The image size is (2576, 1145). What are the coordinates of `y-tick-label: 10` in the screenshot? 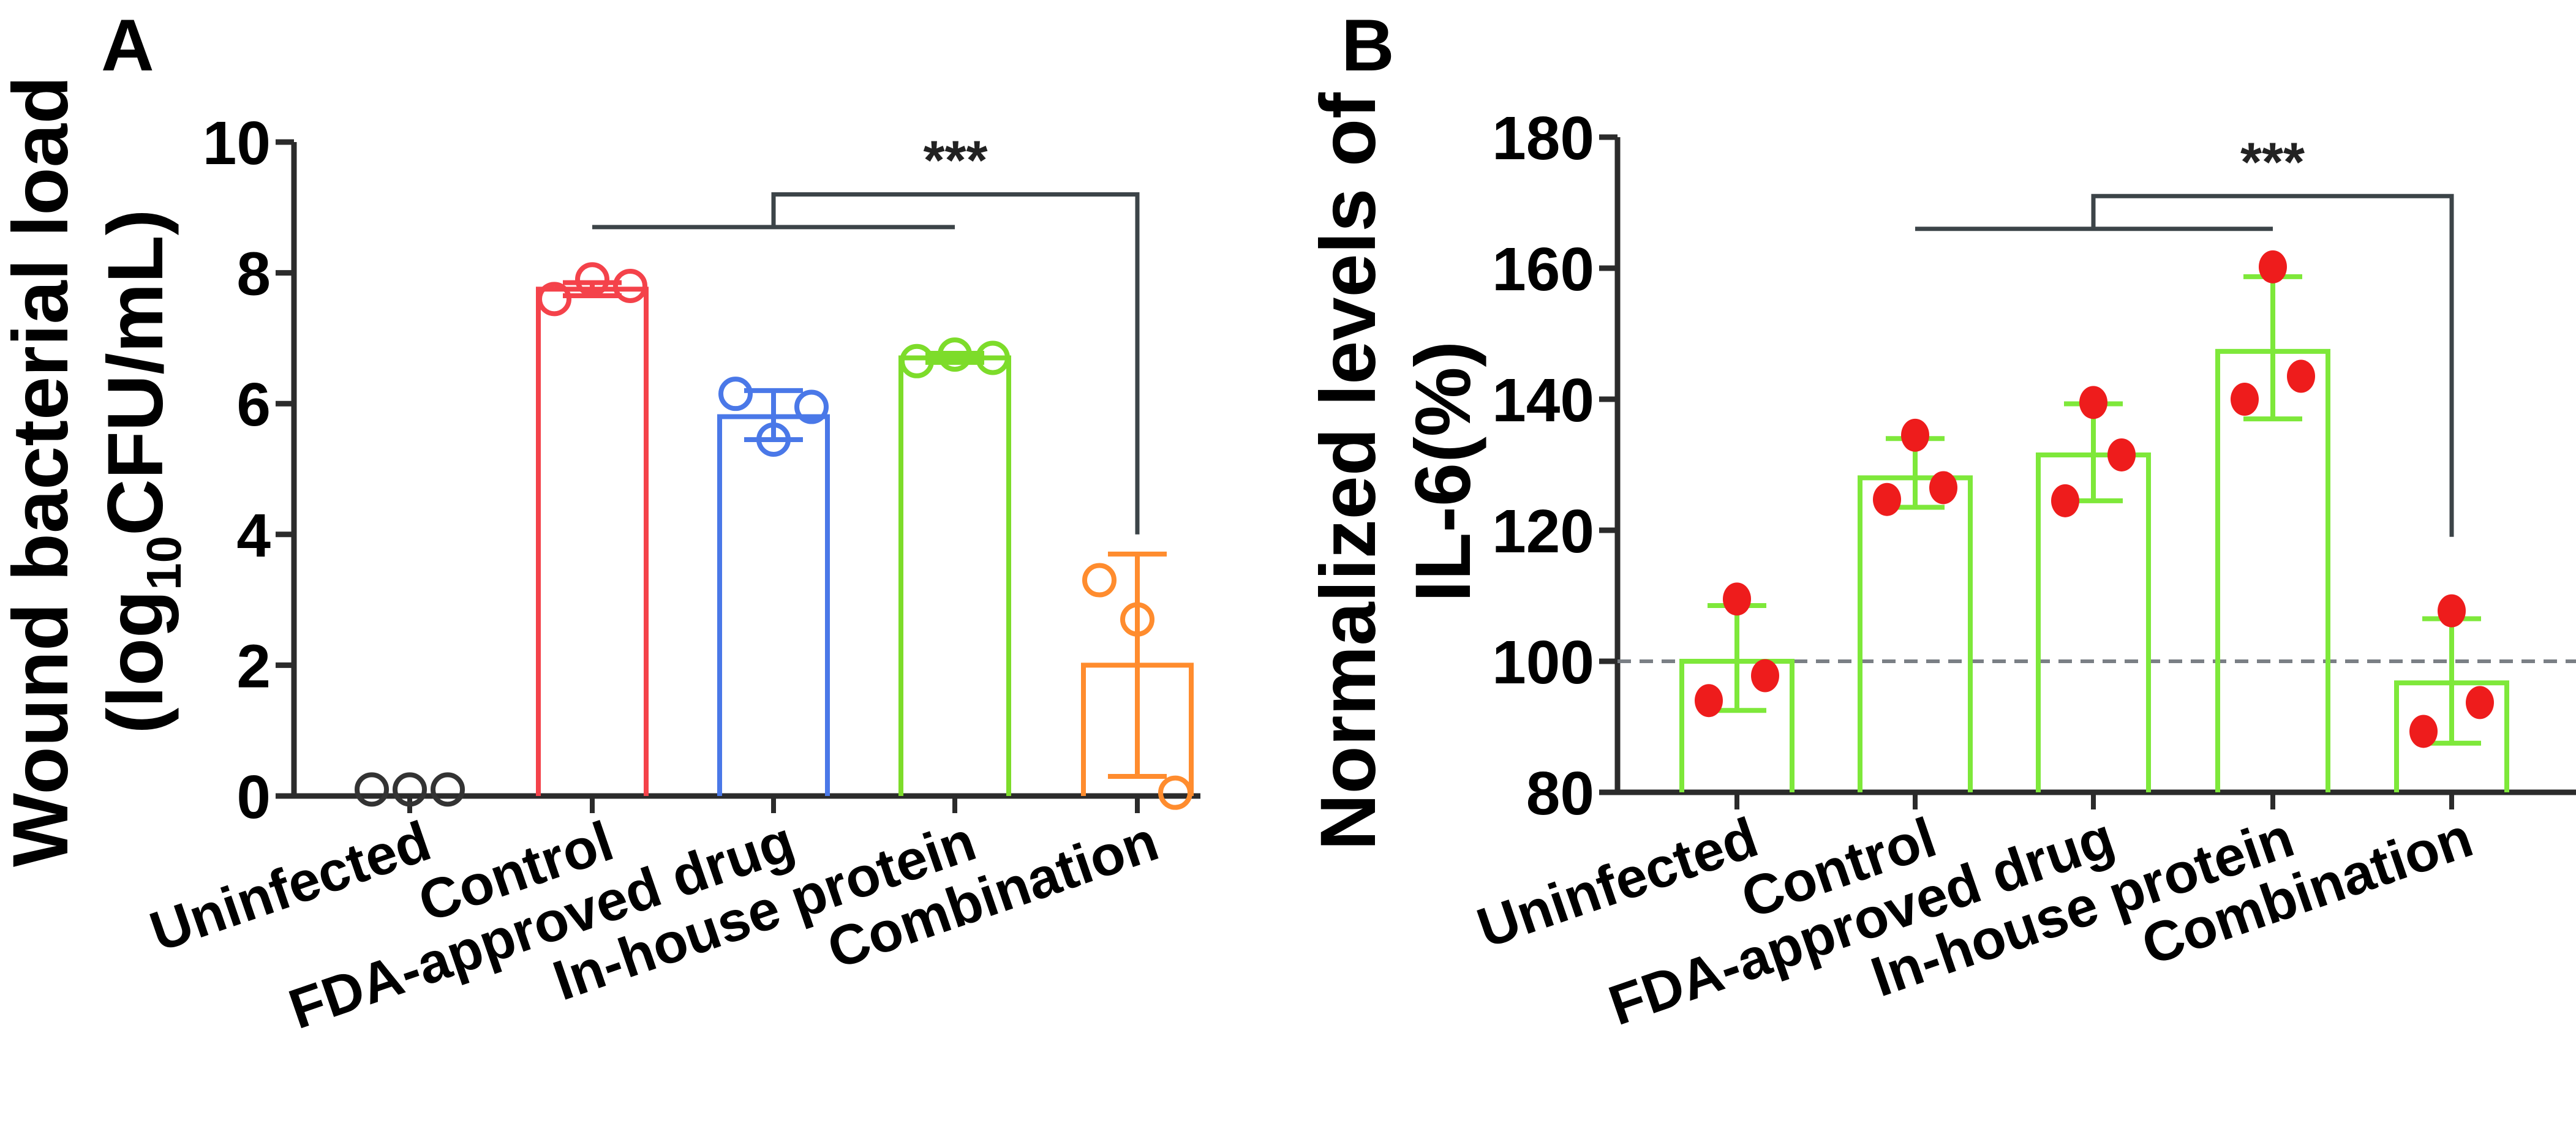 It's located at (237, 143).